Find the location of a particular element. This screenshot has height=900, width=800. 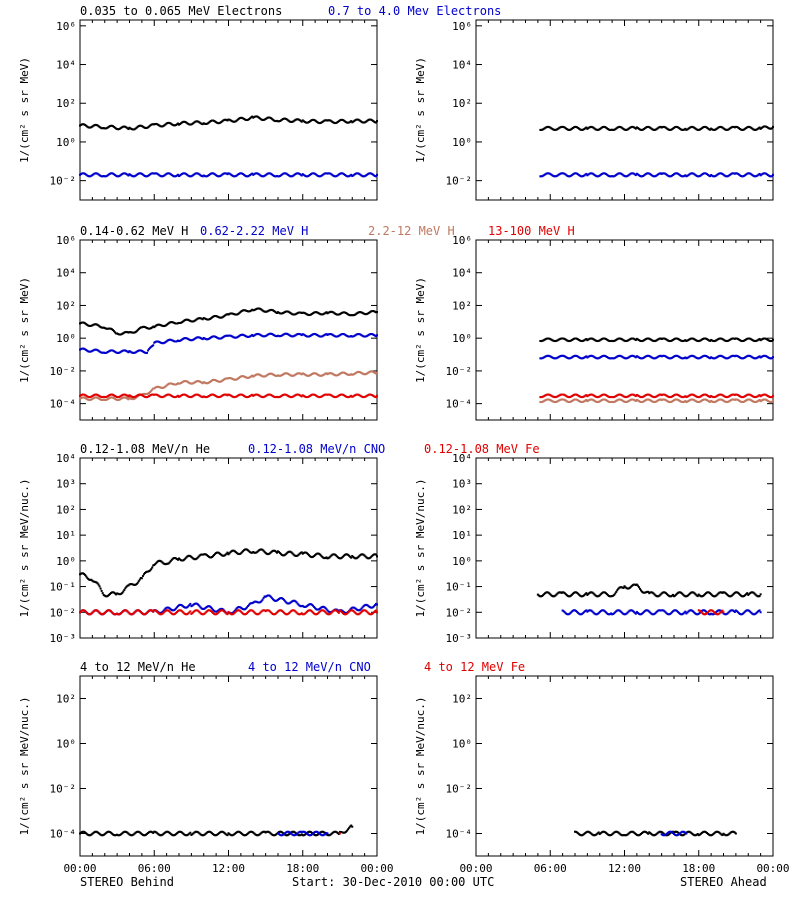

ytick-label: 10² is located at coordinates (66, 103).